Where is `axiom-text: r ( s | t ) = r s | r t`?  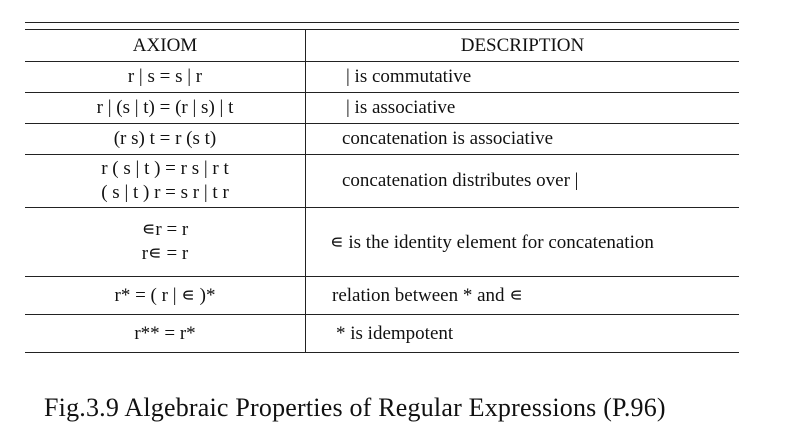
axiom-text: r ( s | t ) = r s | r t is located at coordinates (165, 168).